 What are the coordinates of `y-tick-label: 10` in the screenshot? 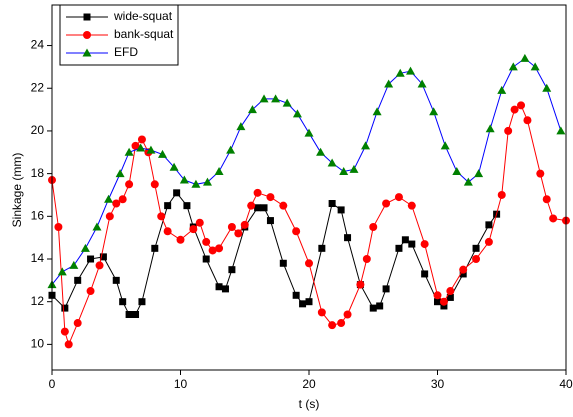 It's located at (38, 344).